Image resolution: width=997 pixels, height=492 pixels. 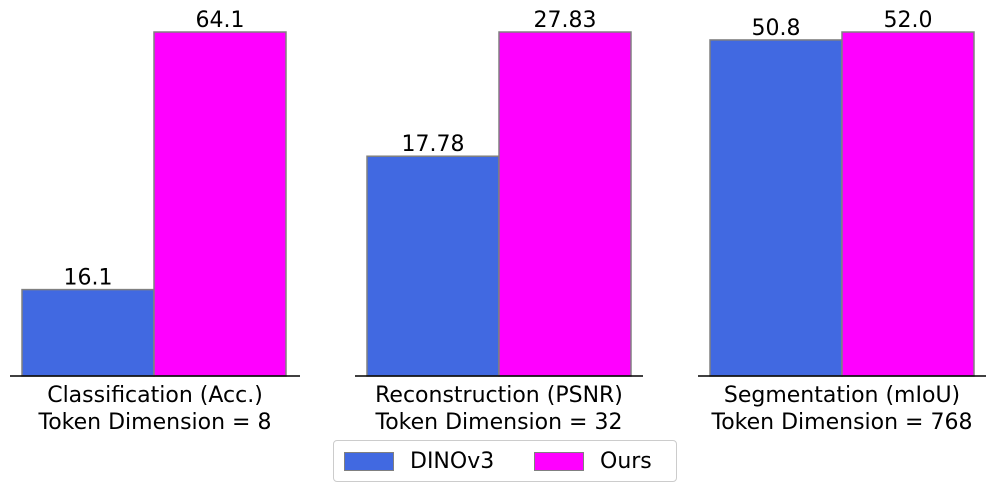 I want to click on xlabel-reconstruction-line2: Token Dimension = 32, so click(x=499, y=422).